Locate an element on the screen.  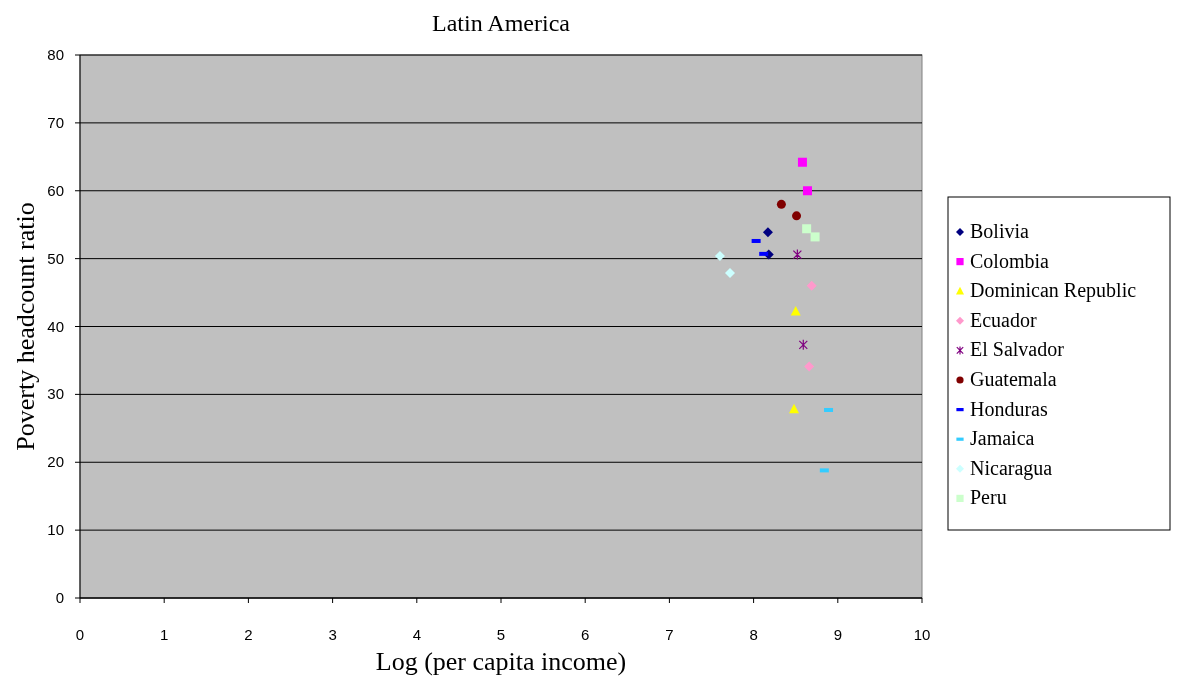
legend-label: Nicaragua is located at coordinates (1011, 468).